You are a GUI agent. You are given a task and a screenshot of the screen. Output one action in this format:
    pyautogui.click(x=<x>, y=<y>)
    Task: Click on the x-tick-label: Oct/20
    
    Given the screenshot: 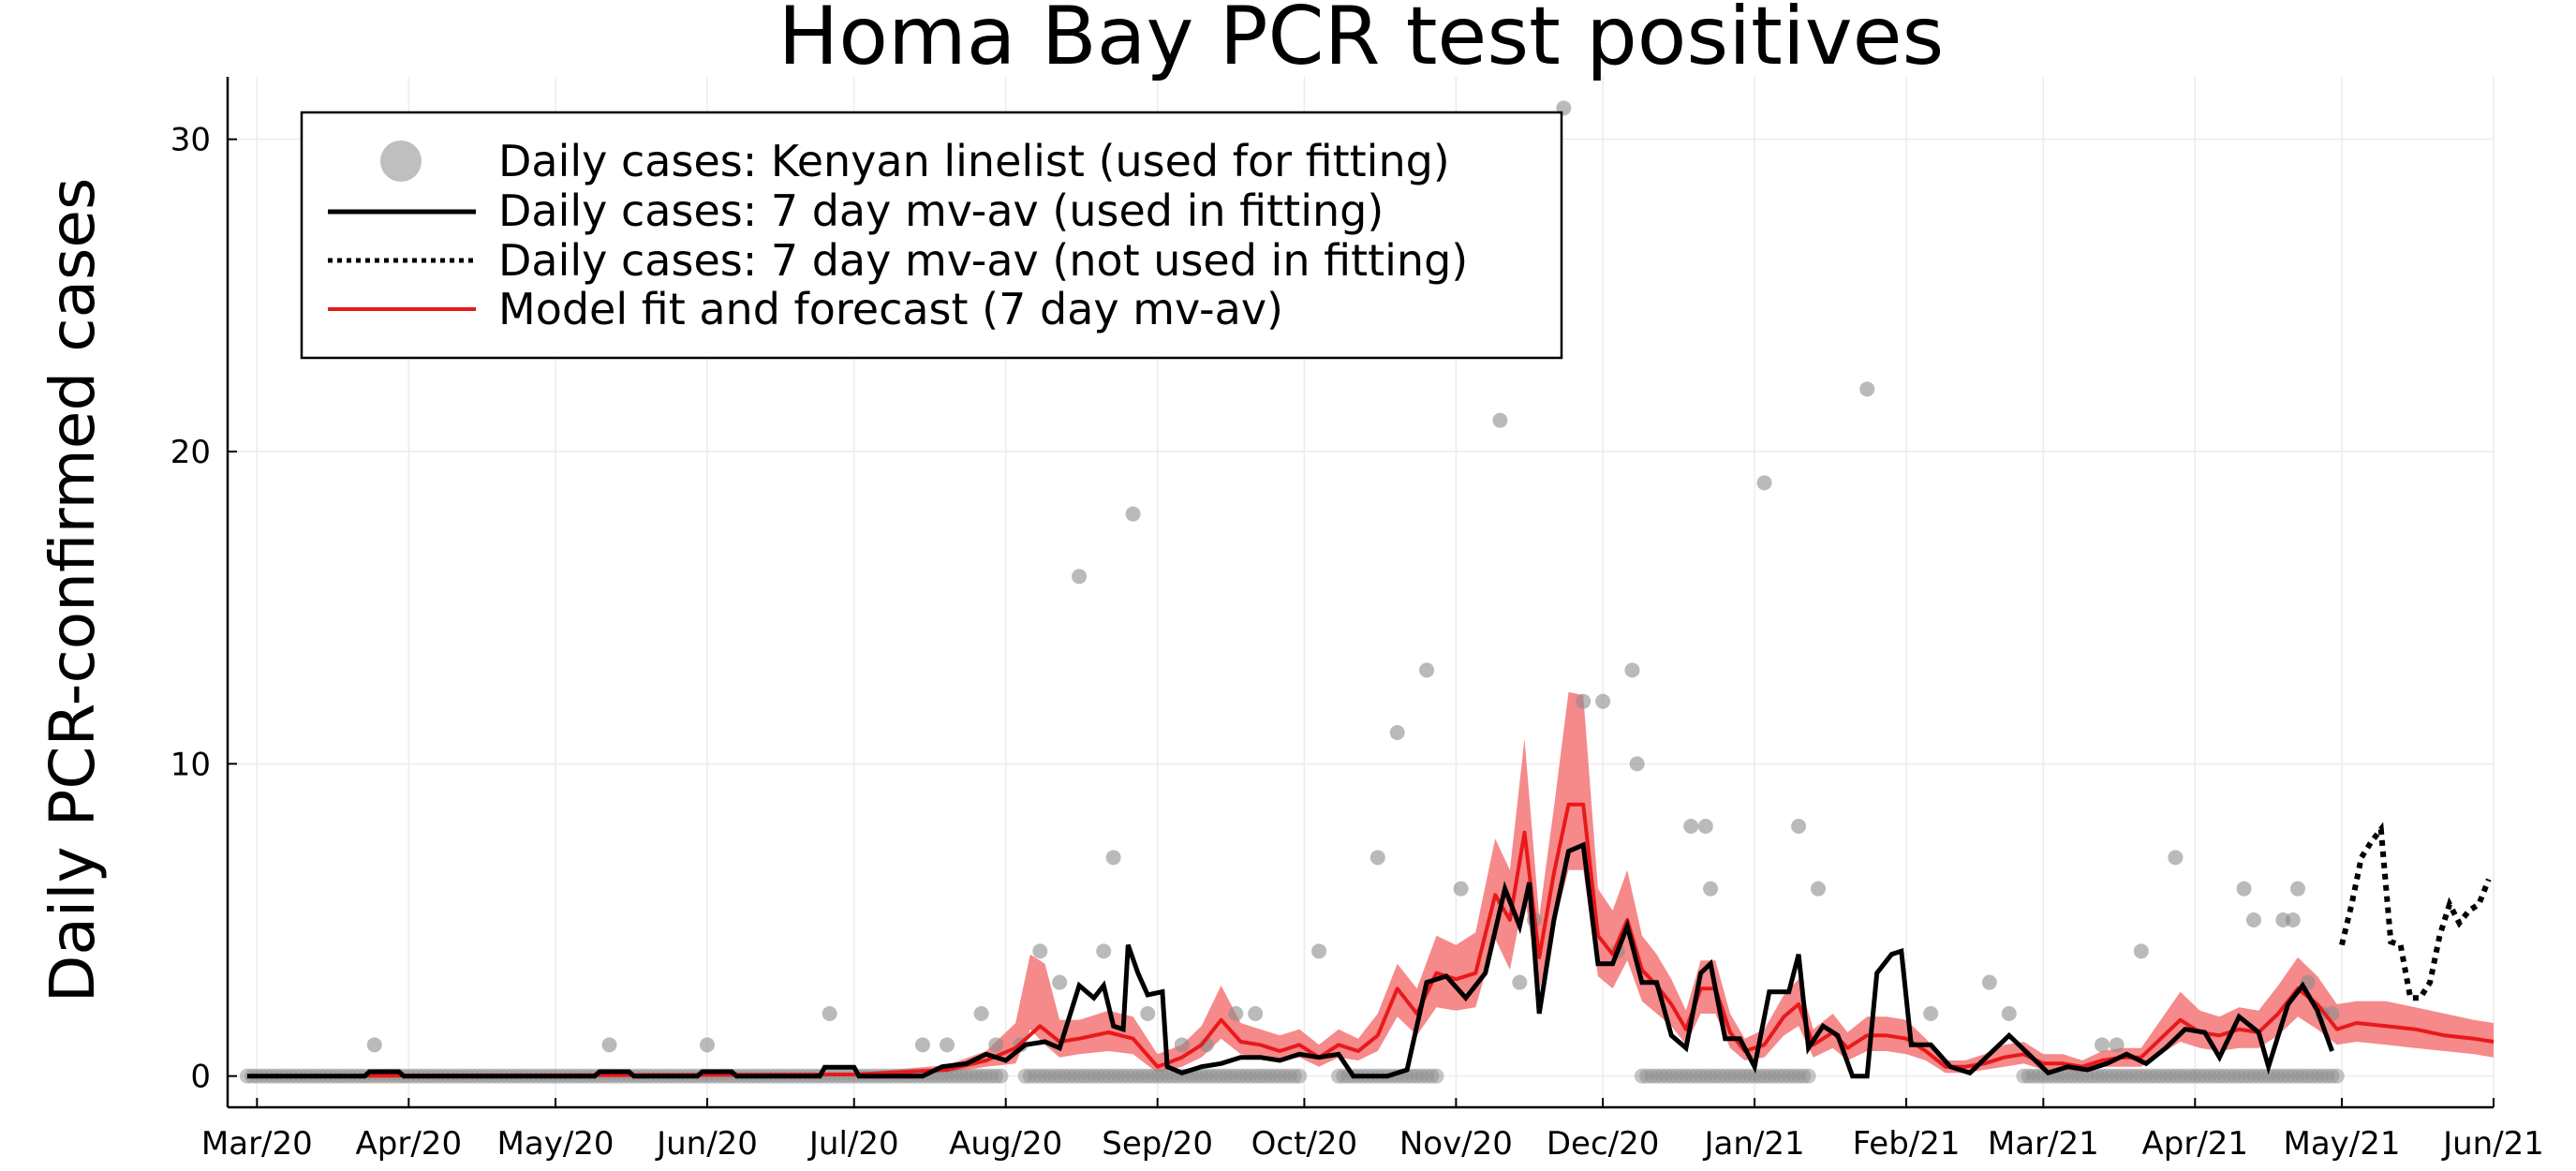 What is the action you would take?
    pyautogui.click(x=1304, y=1144)
    